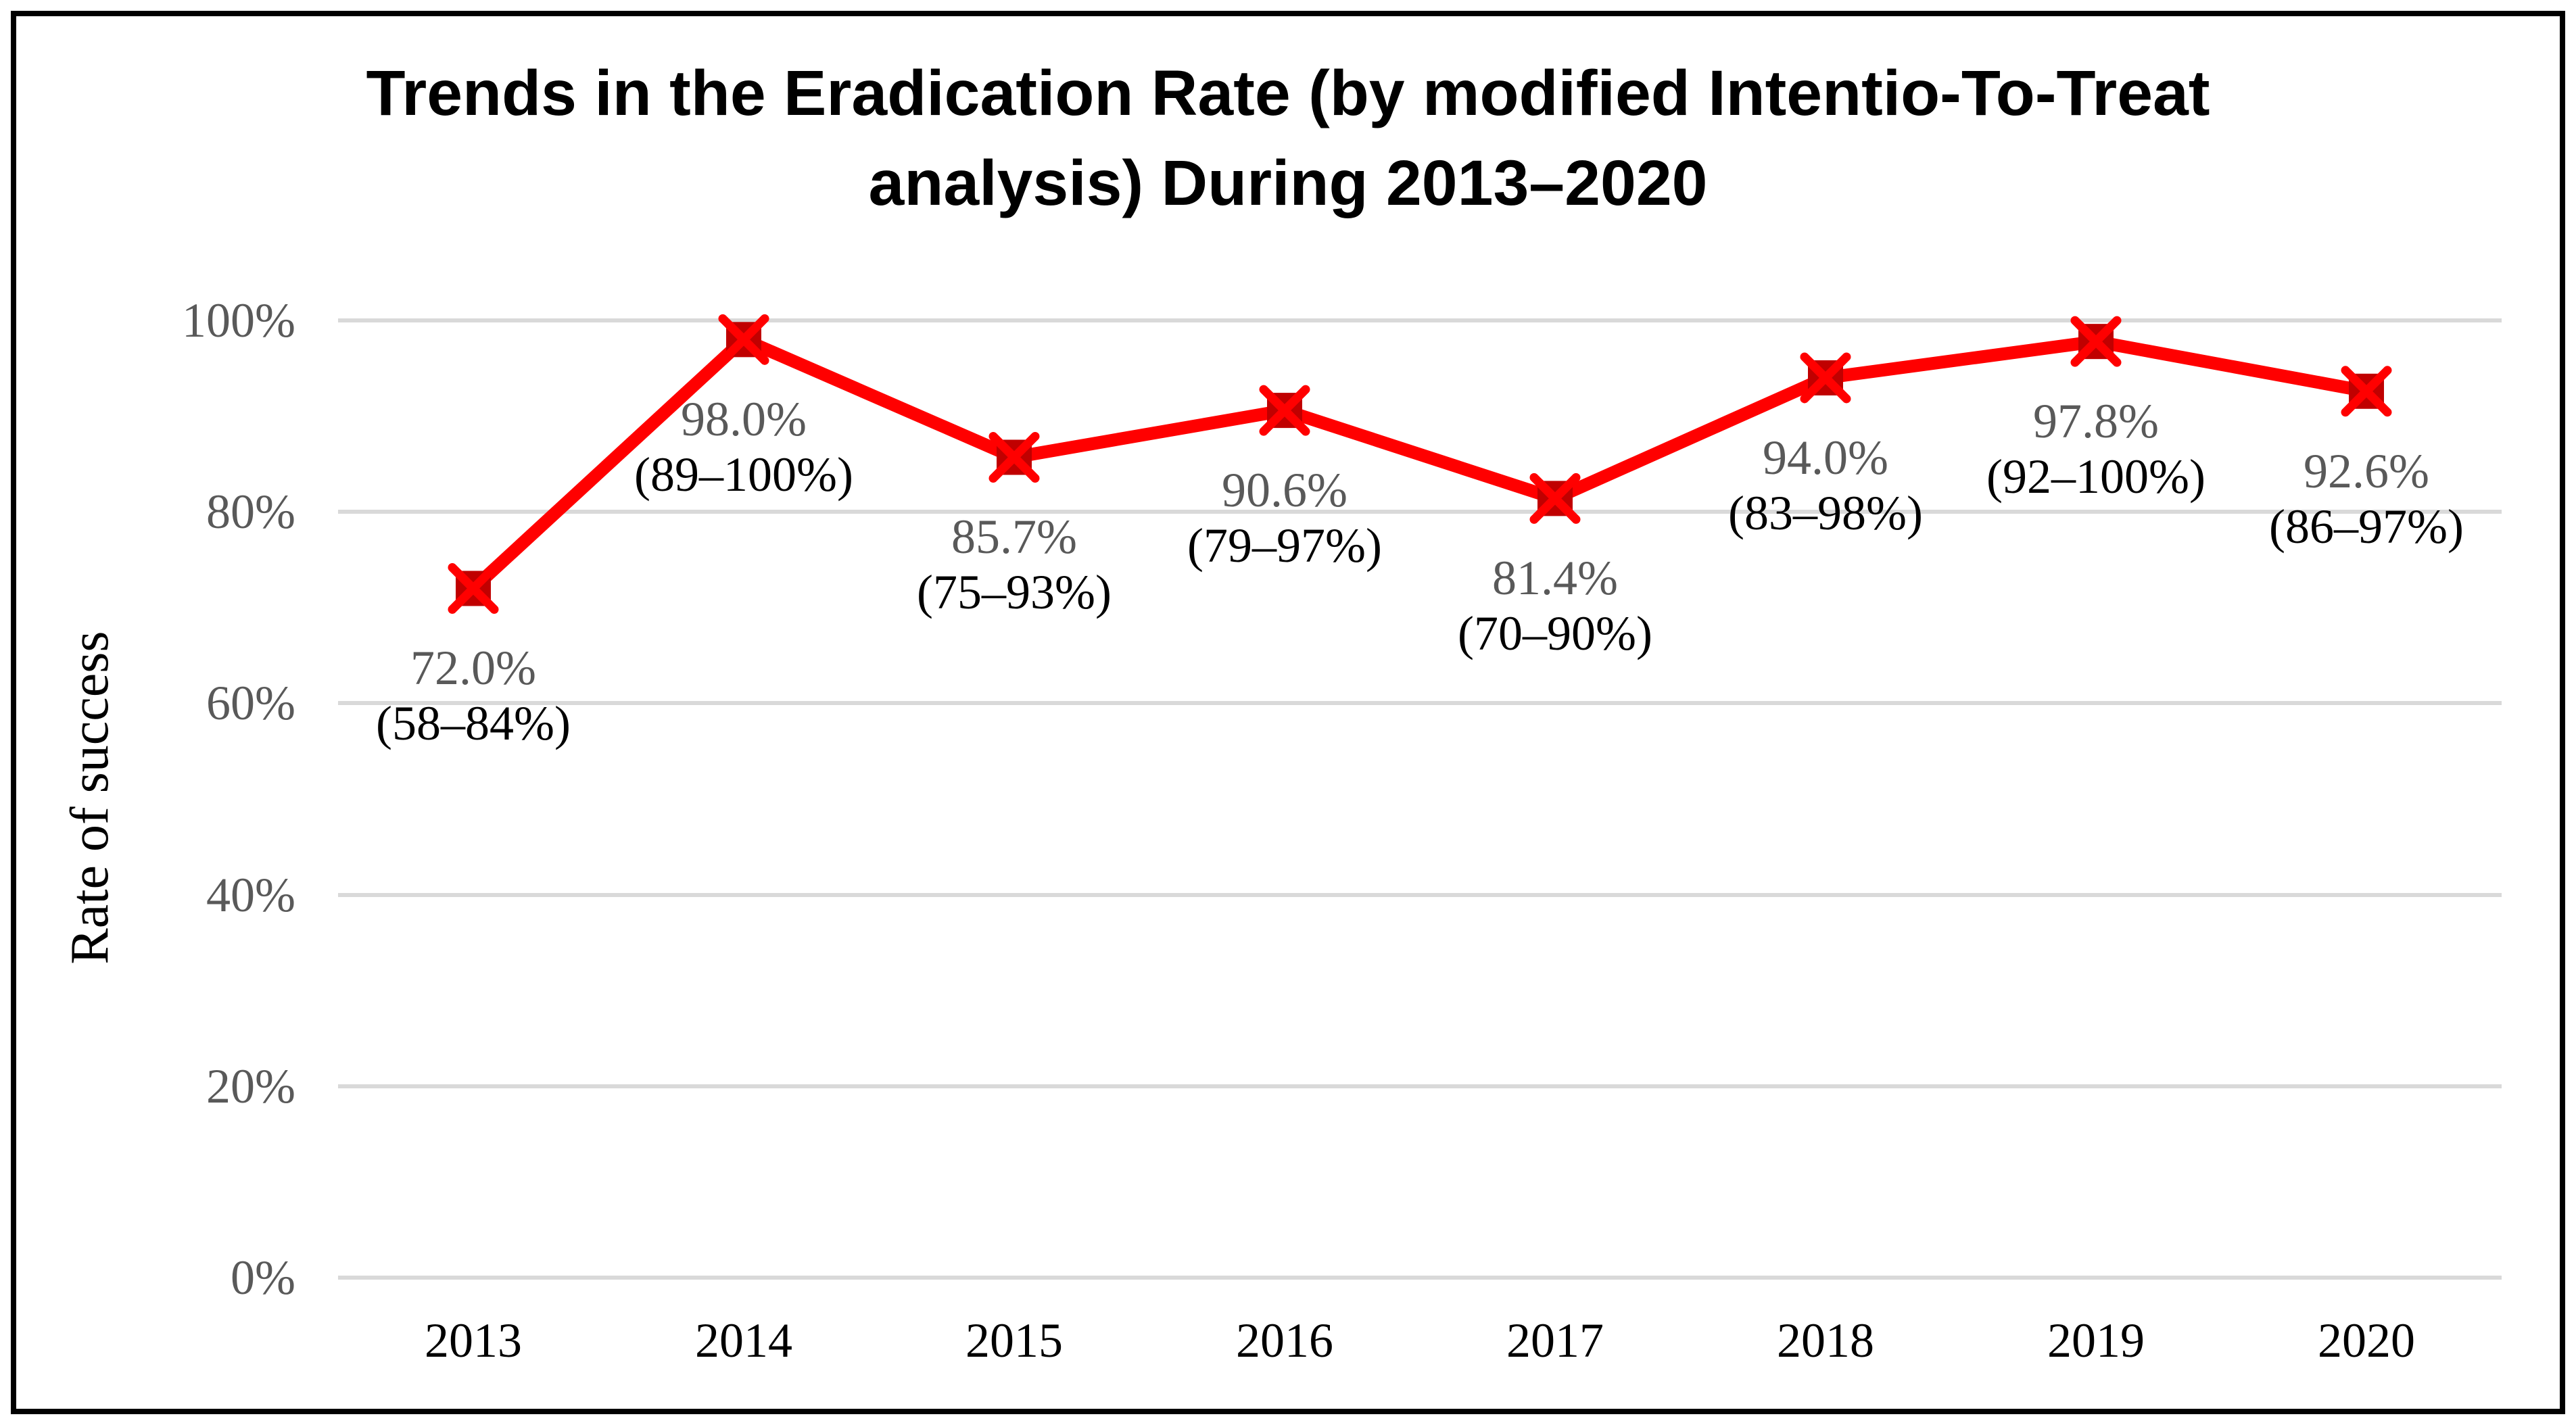 This screenshot has height=1425, width=2576. Describe the element at coordinates (1555, 499) in the screenshot. I see `data-point-marker-2017` at that location.